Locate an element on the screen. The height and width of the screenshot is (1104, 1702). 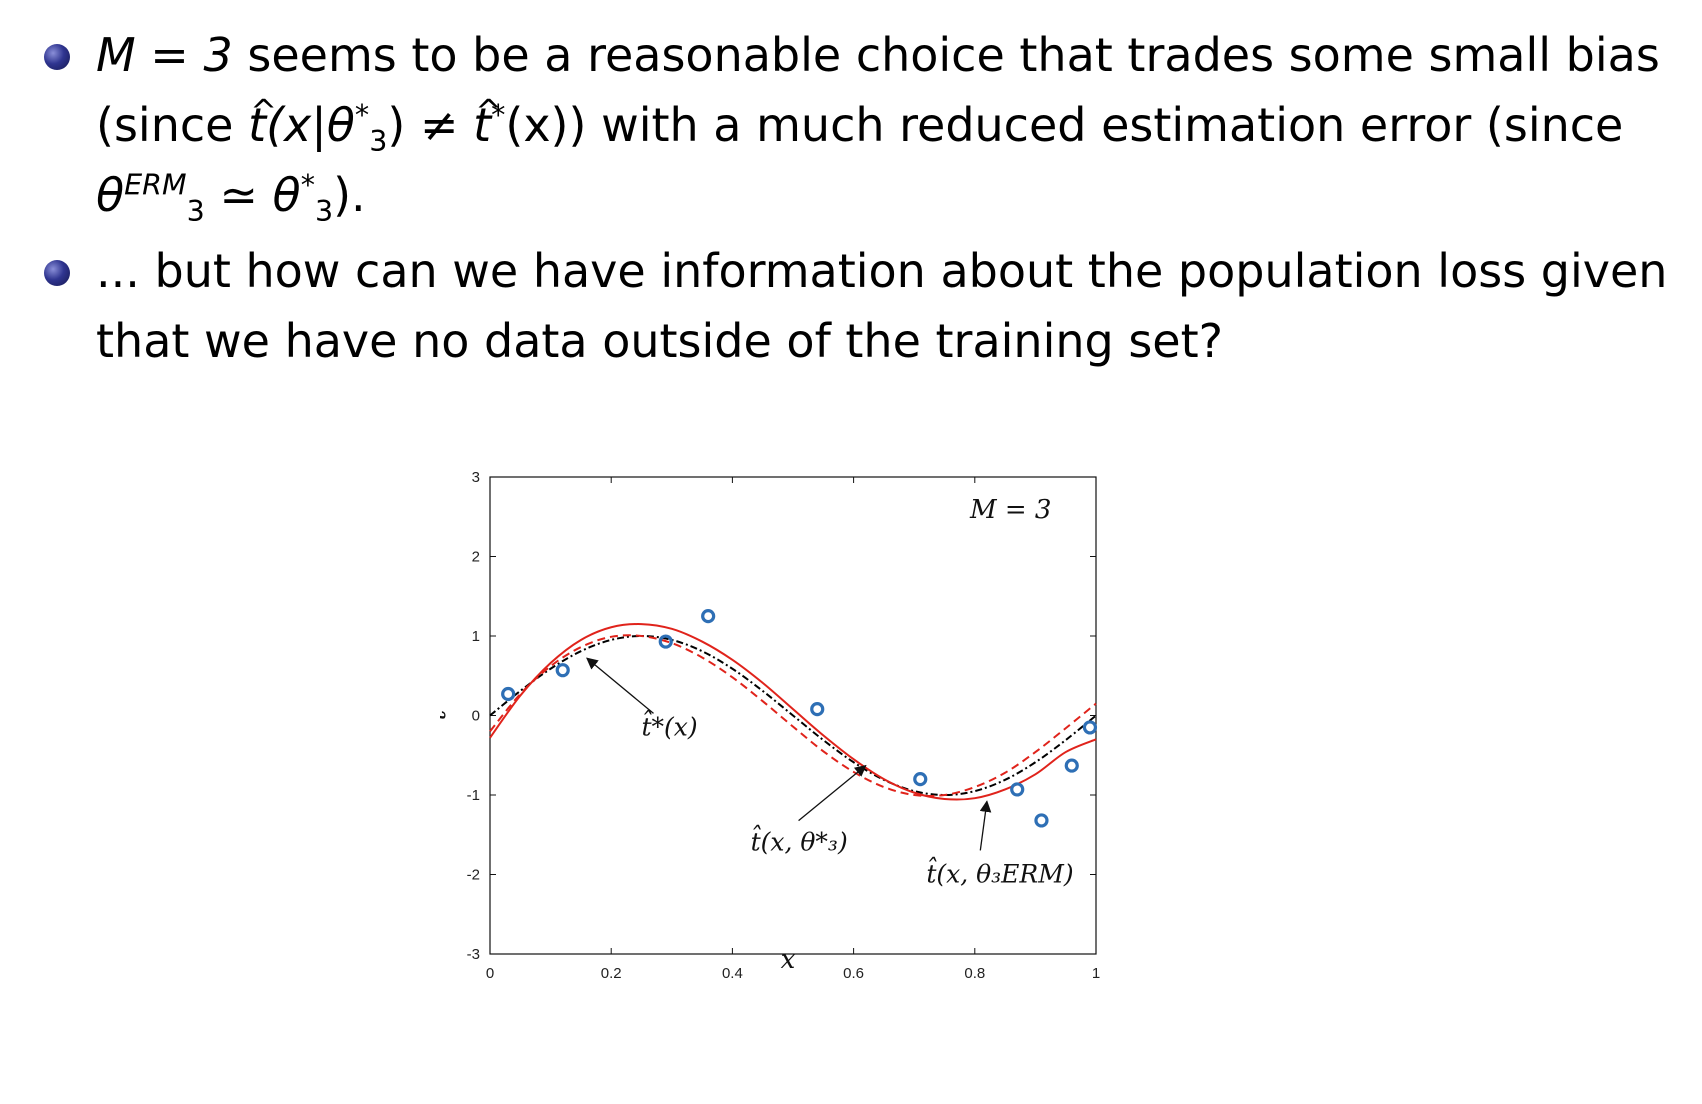
x-tick-label: 0.2 is located at coordinates (611, 972).